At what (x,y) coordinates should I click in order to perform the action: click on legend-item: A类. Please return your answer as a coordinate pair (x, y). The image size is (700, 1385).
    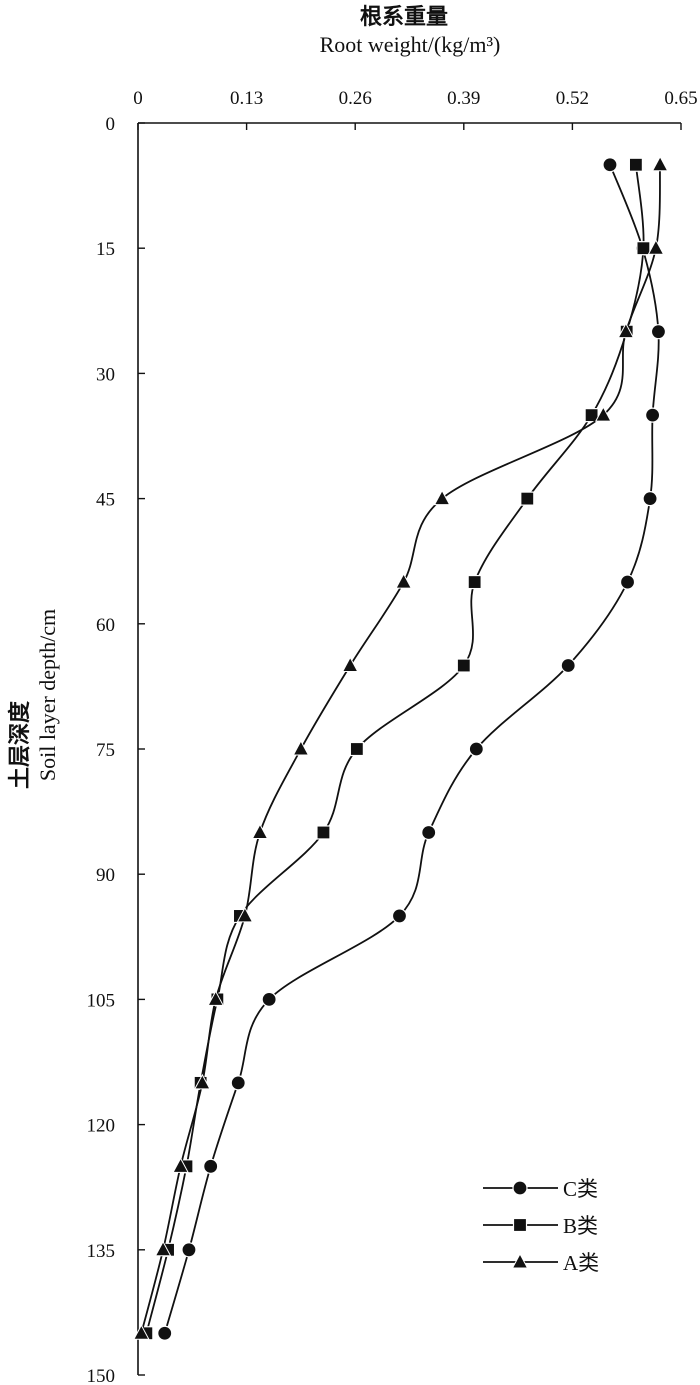
    Looking at the image, I should click on (541, 1263).